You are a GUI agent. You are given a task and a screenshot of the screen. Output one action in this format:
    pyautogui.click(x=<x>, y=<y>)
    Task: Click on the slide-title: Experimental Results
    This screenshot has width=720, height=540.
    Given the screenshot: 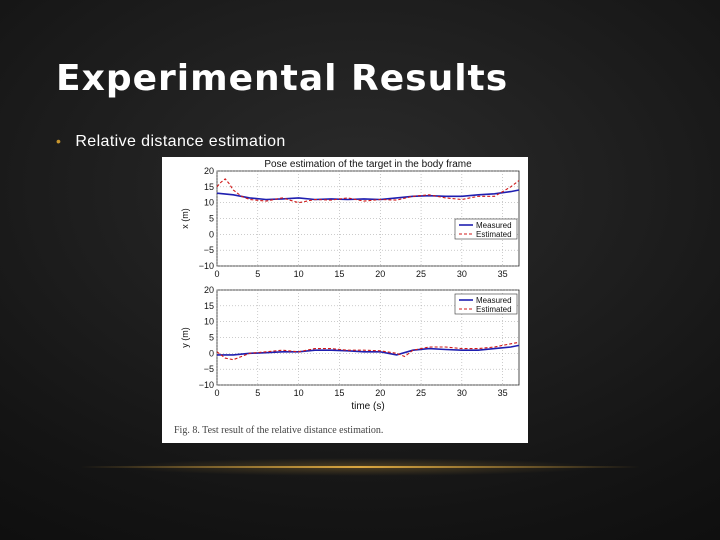 What is the action you would take?
    pyautogui.click(x=282, y=78)
    